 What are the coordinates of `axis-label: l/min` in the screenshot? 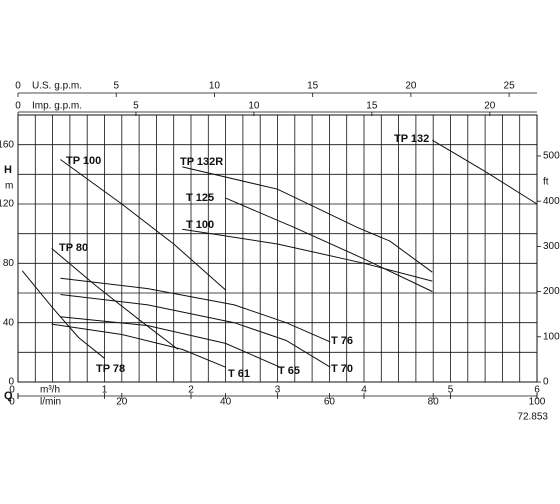 It's located at (50, 402).